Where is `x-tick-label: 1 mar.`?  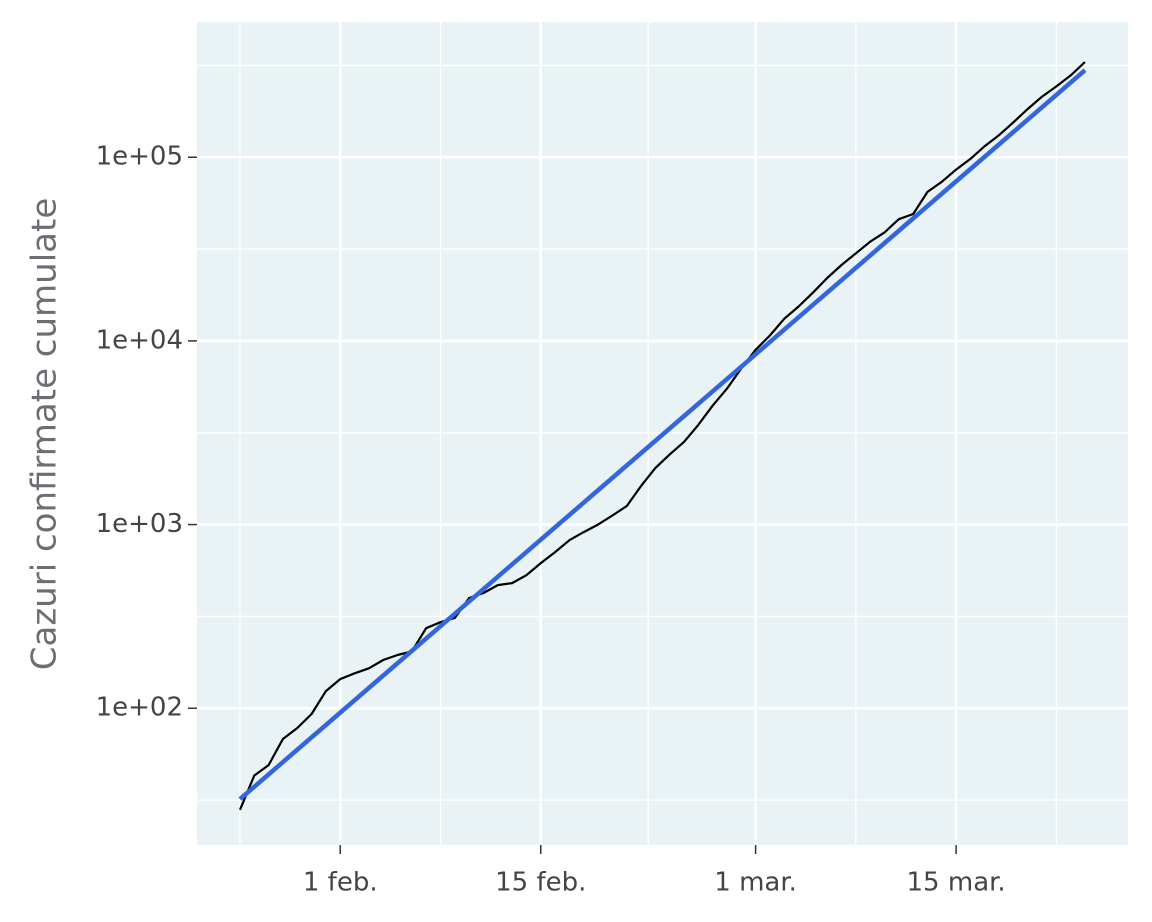
x-tick-label: 1 mar. is located at coordinates (755, 883).